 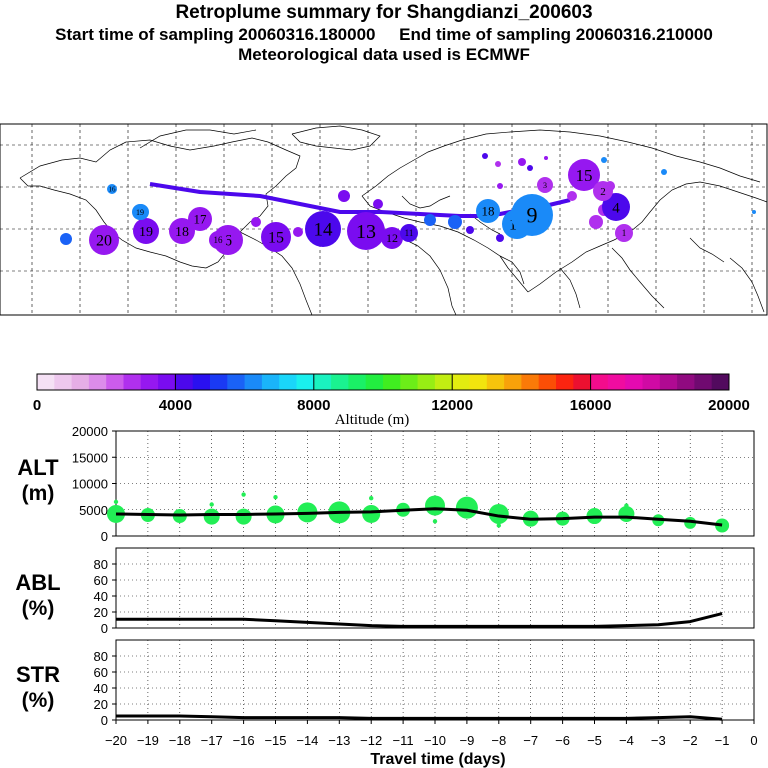 What do you see at coordinates (530, 740) in the screenshot?
I see `x-tick-label: −7` at bounding box center [530, 740].